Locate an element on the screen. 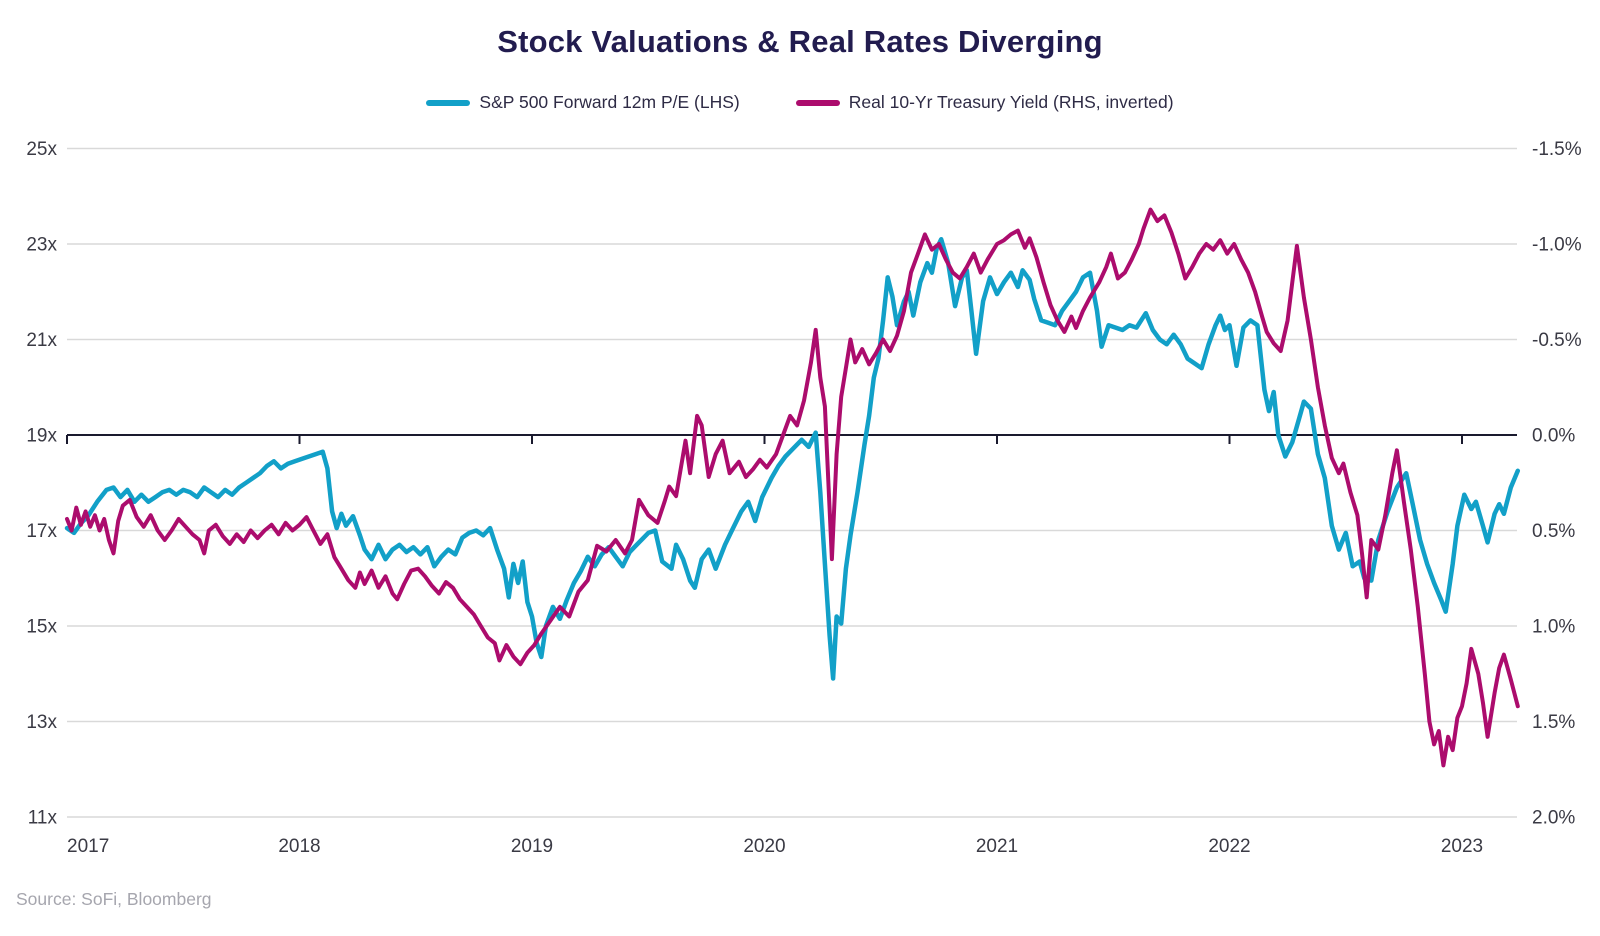 Image resolution: width=1600 pixels, height=936 pixels. legend-item-pe: S&P 500 Forward 12m P/E (LHS) is located at coordinates (583, 102).